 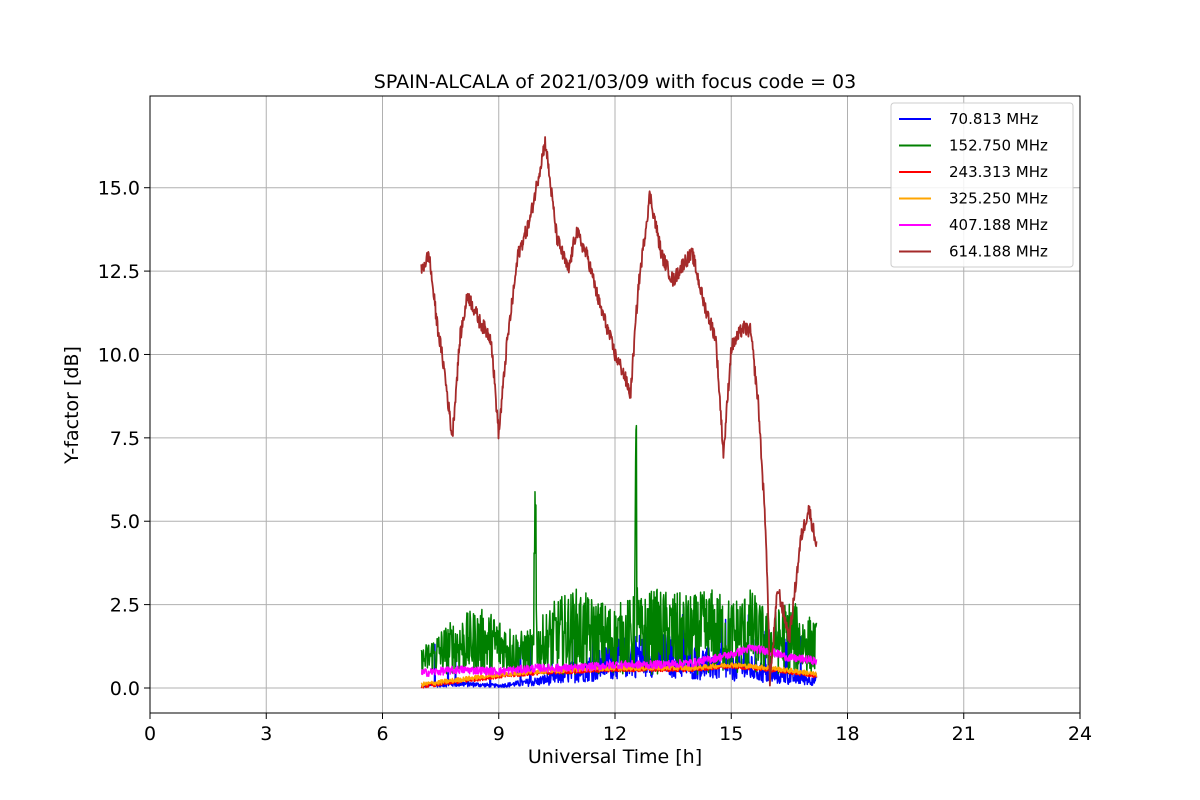 I want to click on y-tick-label: 15.0, so click(x=119, y=189).